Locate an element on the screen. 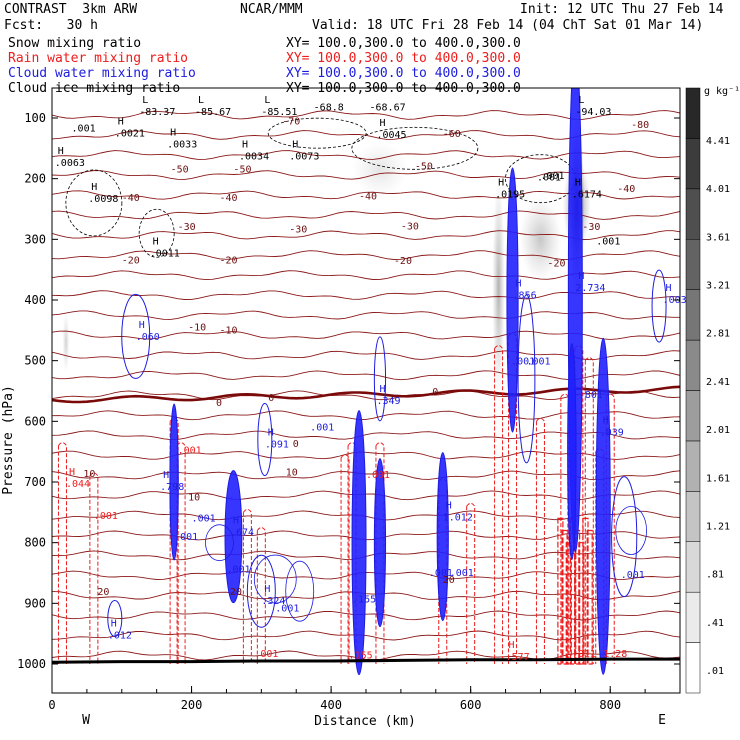 The height and width of the screenshot is (740, 740). cloud-ice-contour is located at coordinates (415, 148).